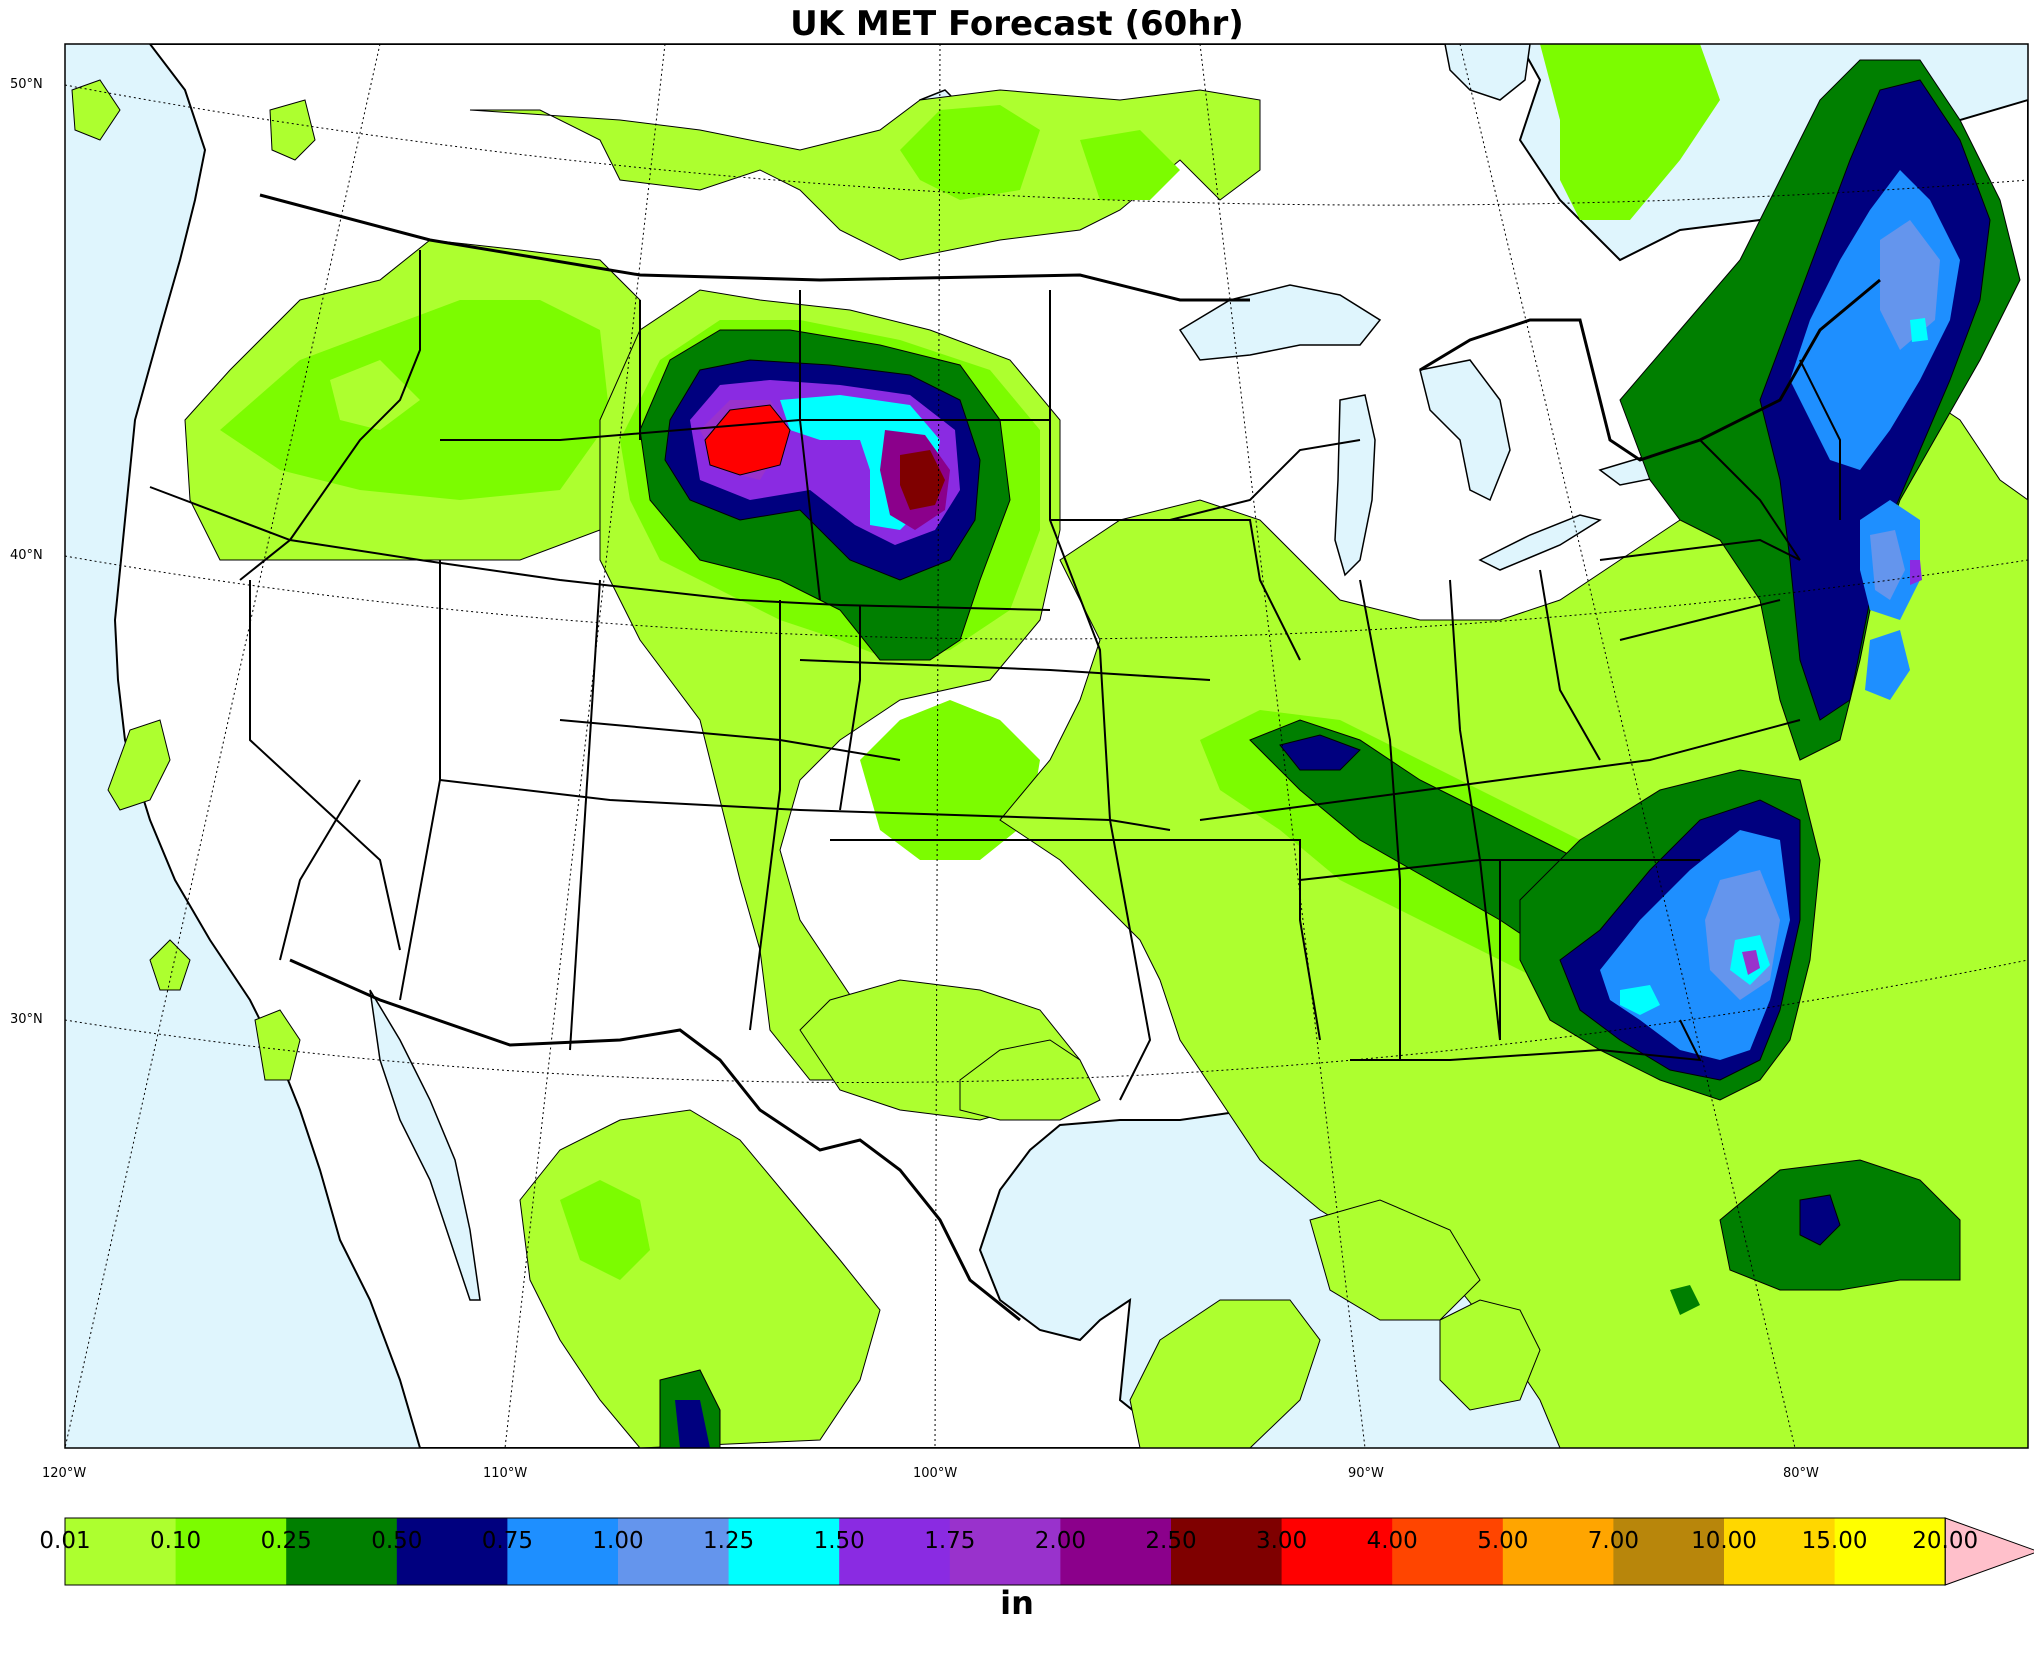  I want to click on colorbar-tick: 15.00, so click(1834, 1541).